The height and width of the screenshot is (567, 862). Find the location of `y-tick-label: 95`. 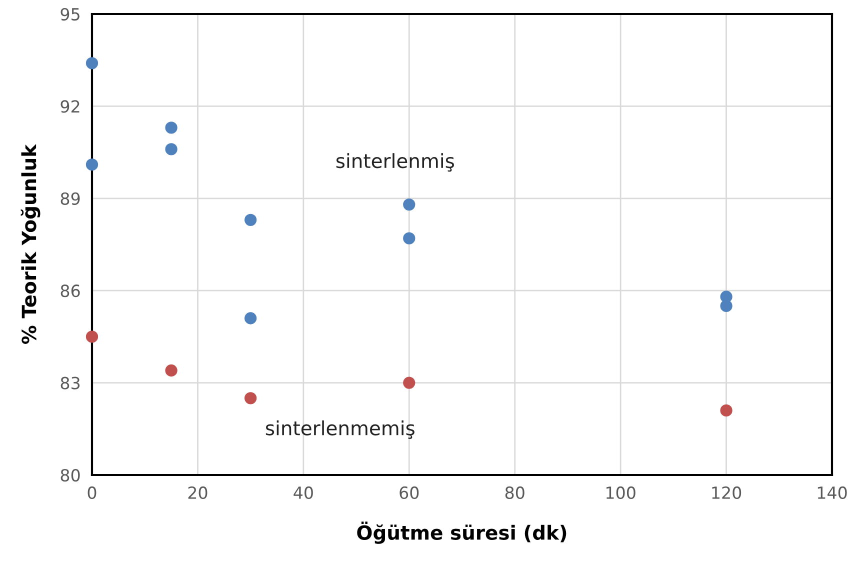

y-tick-label: 95 is located at coordinates (70, 14).